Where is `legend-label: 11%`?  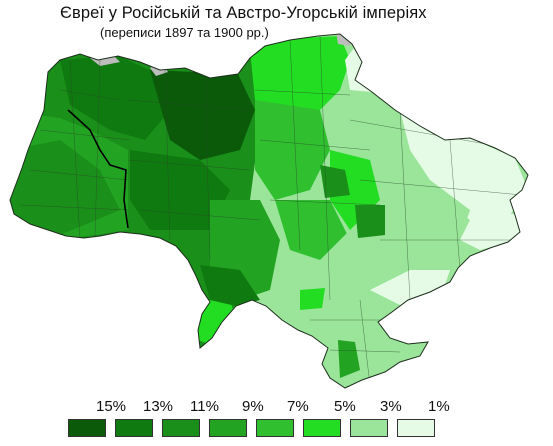 legend-label: 11% is located at coordinates (204, 406).